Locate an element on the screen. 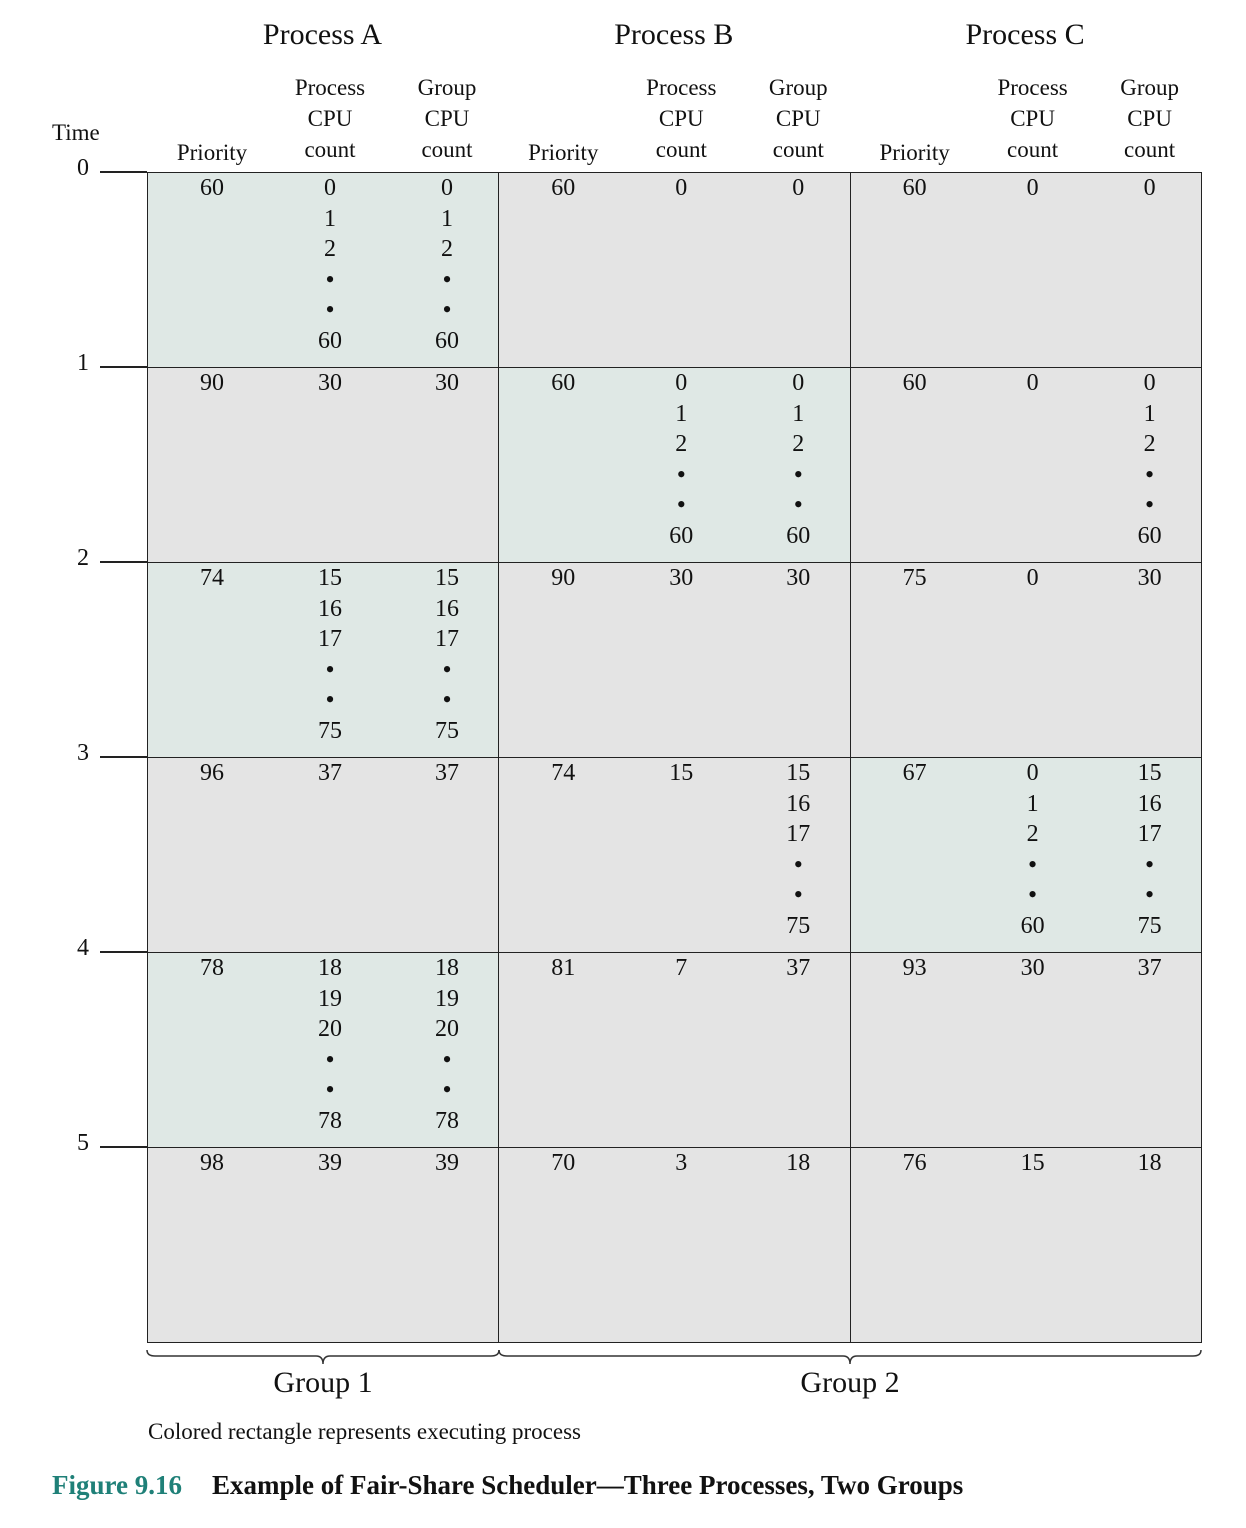 The image size is (1246, 1528). group-cpu-header: Group is located at coordinates (798, 87).